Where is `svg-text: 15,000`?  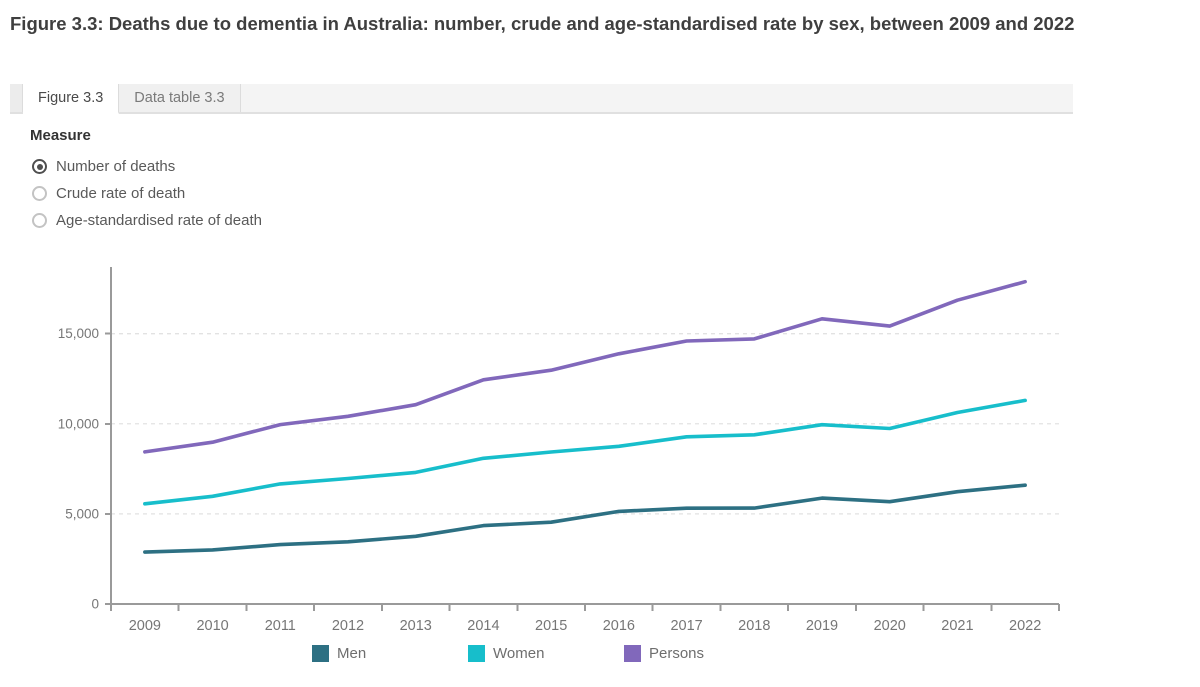
svg-text: 15,000 is located at coordinates (78, 333).